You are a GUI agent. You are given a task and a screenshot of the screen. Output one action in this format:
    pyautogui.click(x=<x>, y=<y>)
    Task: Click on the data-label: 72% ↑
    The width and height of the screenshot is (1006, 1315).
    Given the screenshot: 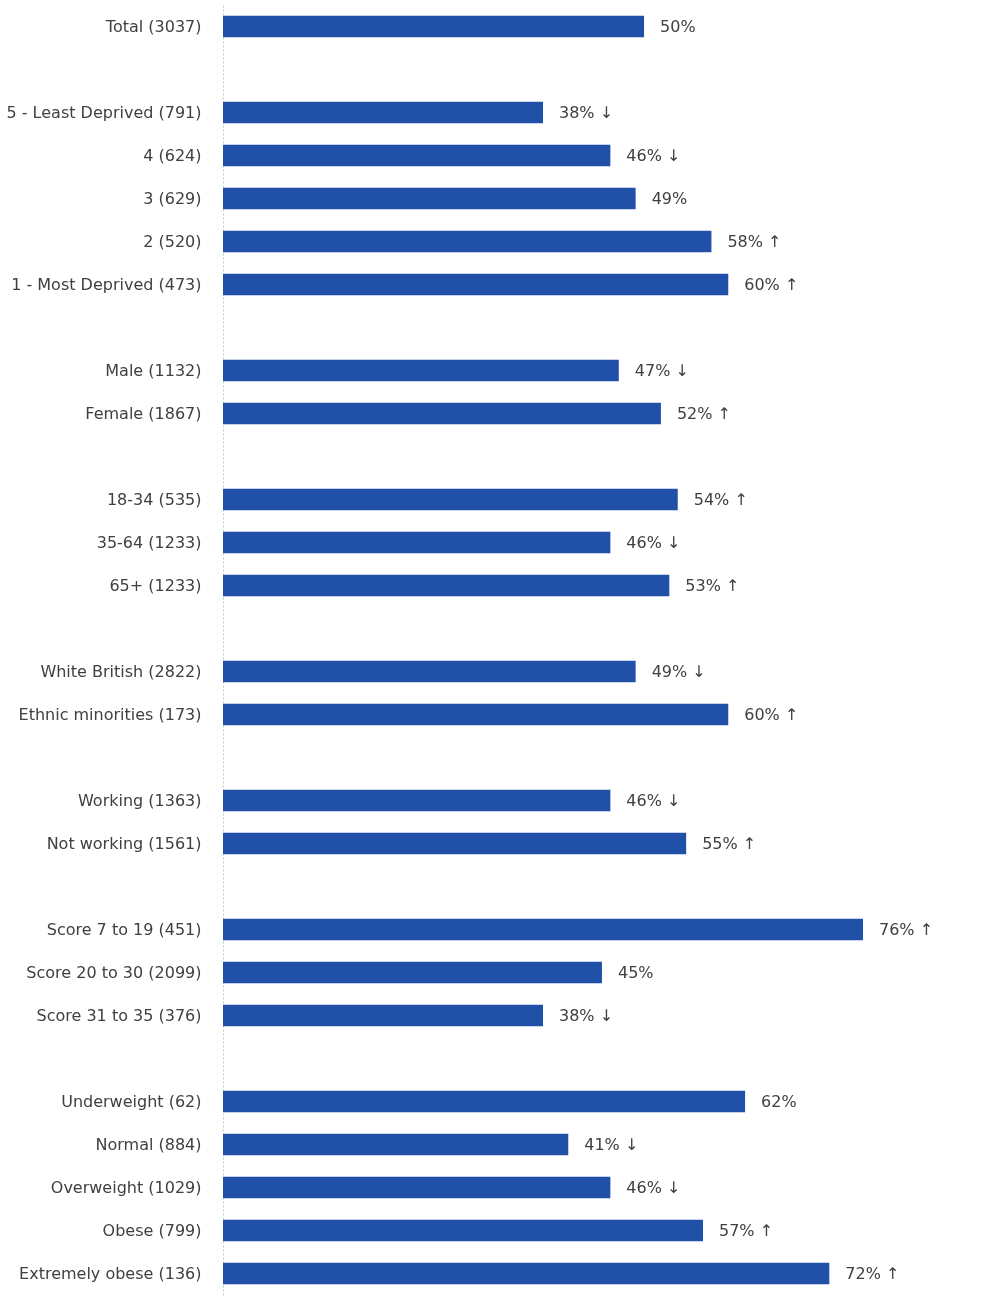 What is the action you would take?
    pyautogui.click(x=872, y=1273)
    